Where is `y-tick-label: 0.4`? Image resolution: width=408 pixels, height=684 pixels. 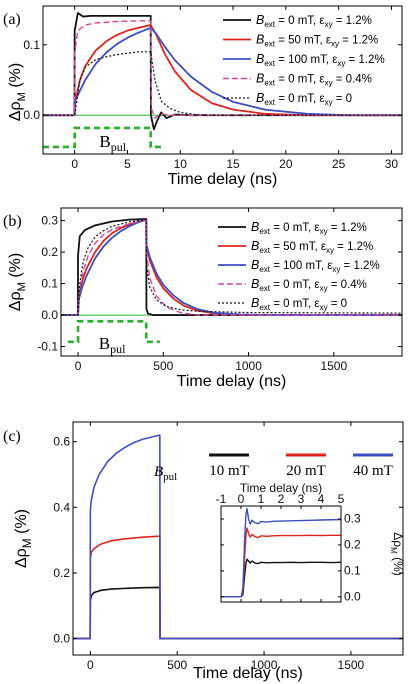 y-tick-label: 0.4 is located at coordinates (61, 507).